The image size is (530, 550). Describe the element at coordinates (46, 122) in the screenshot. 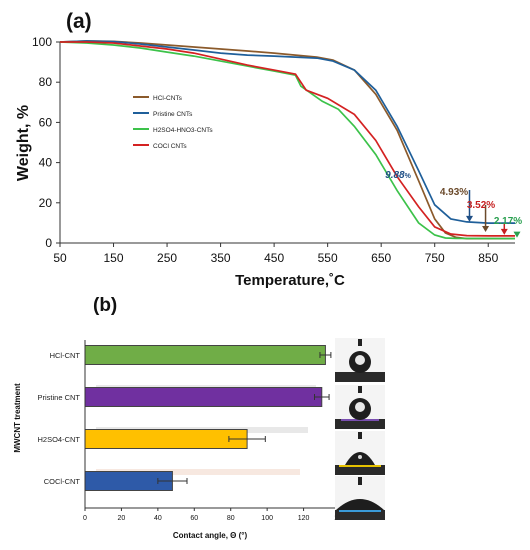

I see `y-tick-label-a: 60` at that location.